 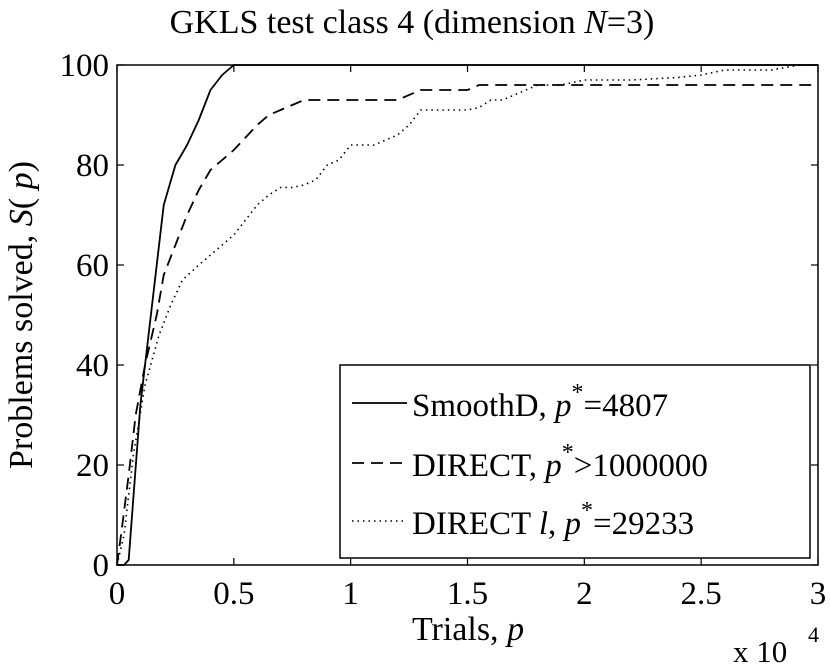 What do you see at coordinates (412, 22) in the screenshot?
I see `chart-title: GKLS test class 4 (dimension N=3)` at bounding box center [412, 22].